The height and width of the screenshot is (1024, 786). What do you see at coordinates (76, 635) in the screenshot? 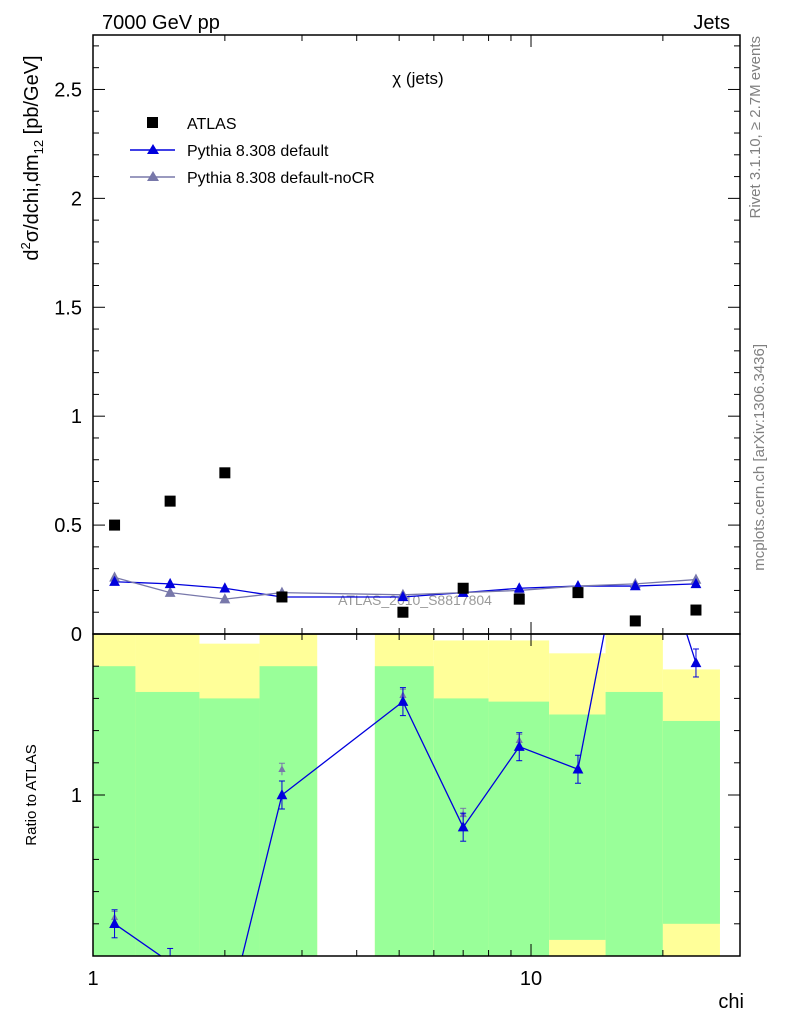
I see `main-ytick-label: 0` at bounding box center [76, 635].